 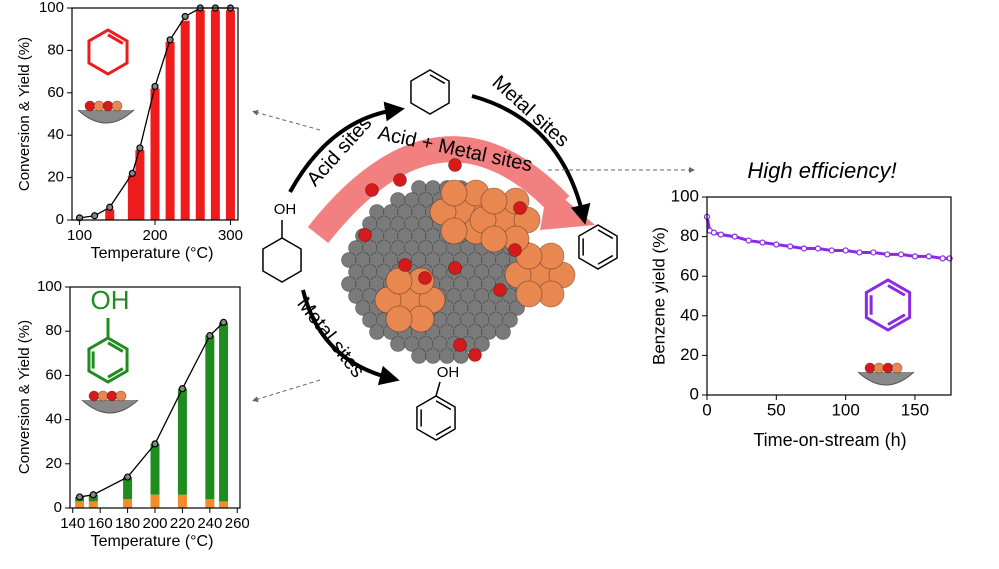 What do you see at coordinates (531, 159) in the screenshot?
I see `metal-arrow` at bounding box center [531, 159].